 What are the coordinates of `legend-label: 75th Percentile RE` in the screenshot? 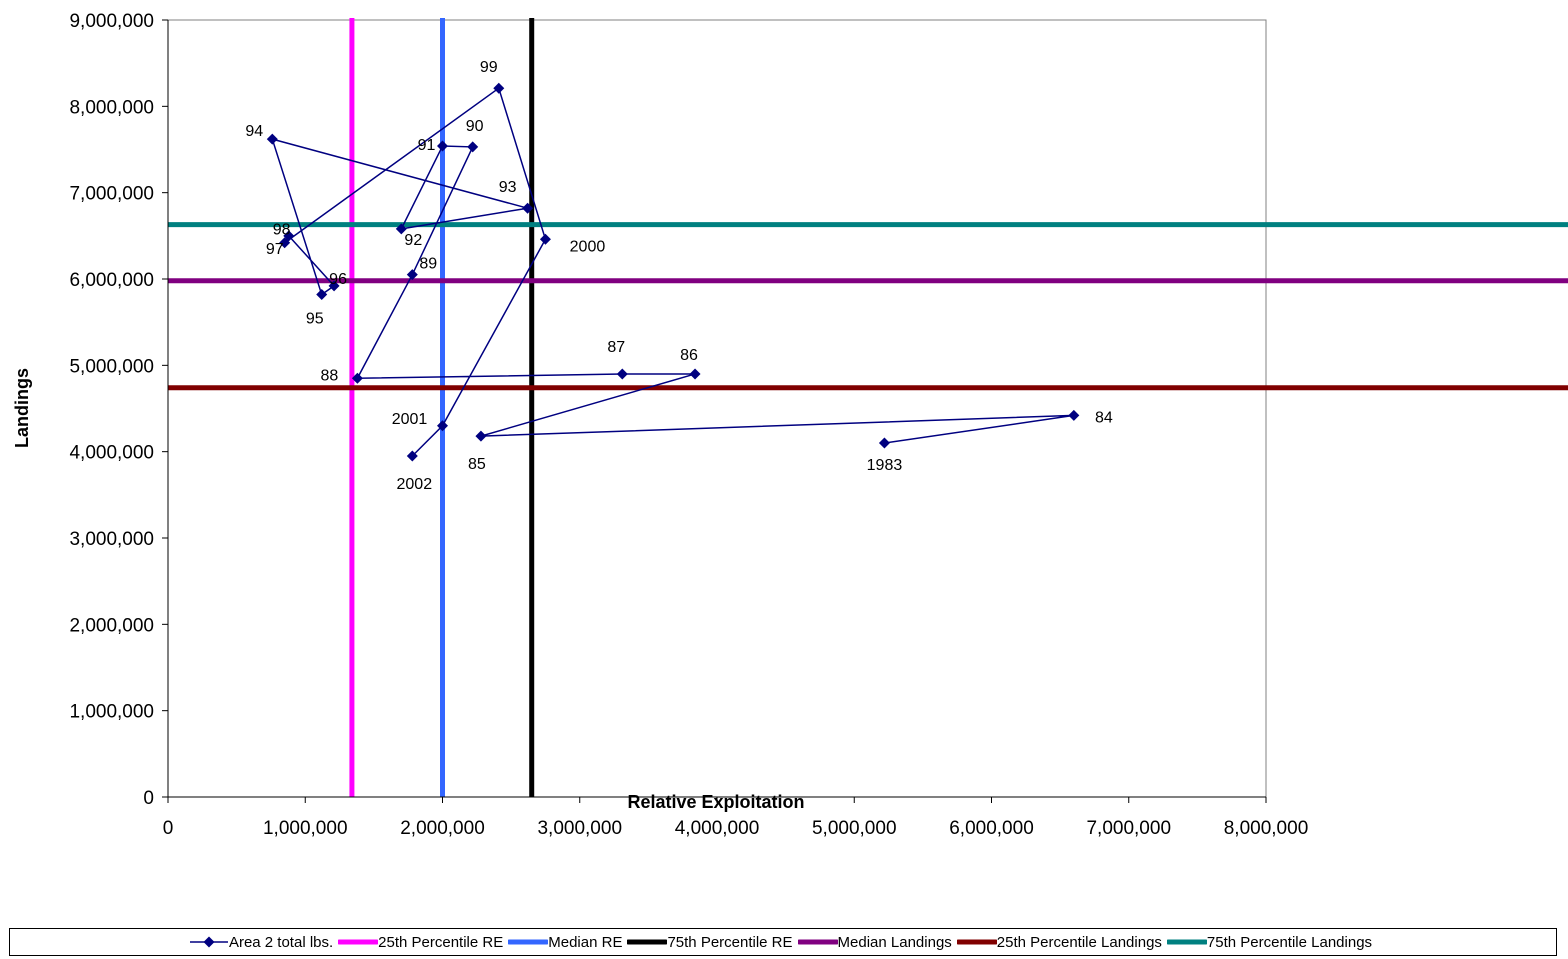 It's located at (730, 942).